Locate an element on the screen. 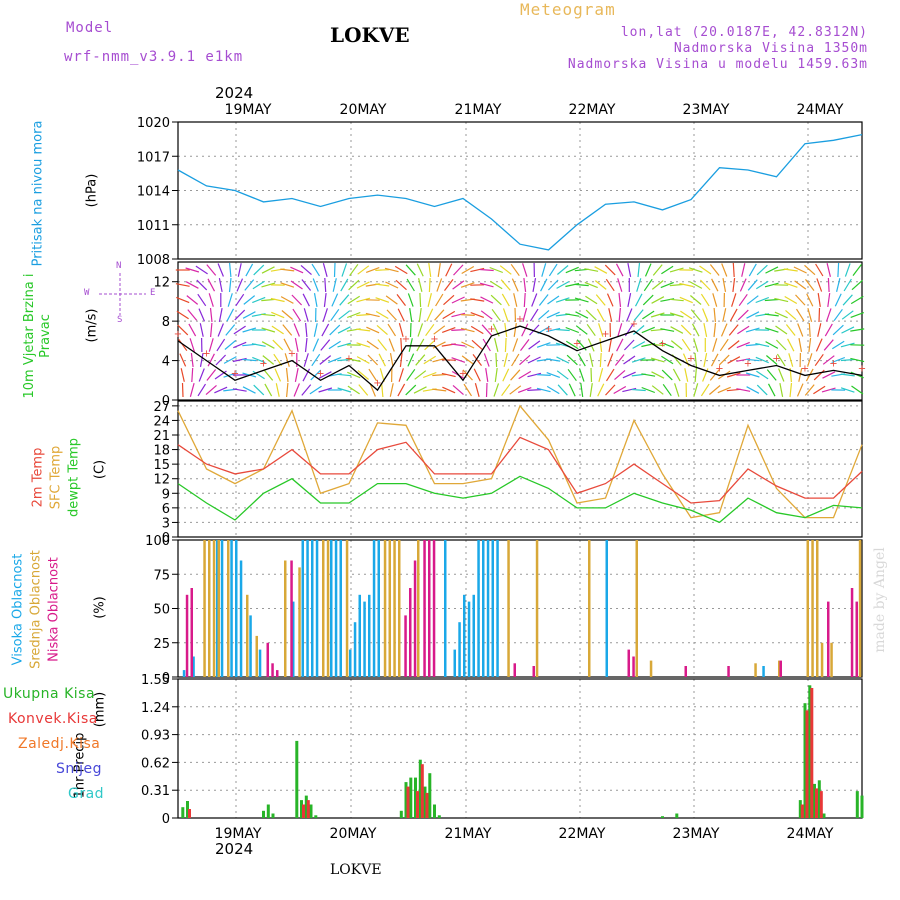 This screenshot has height=900, width=900. ytick-label: 3 is located at coordinates (166, 523).